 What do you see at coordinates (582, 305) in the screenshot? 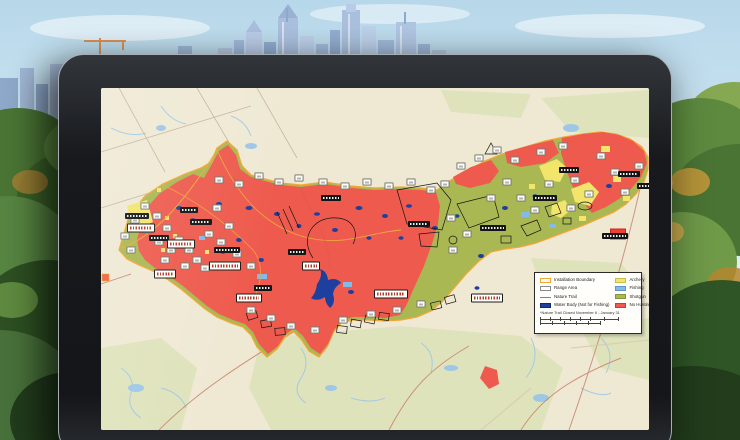
I see `legend-label: Water Body (Not for Fishing)` at bounding box center [582, 305].